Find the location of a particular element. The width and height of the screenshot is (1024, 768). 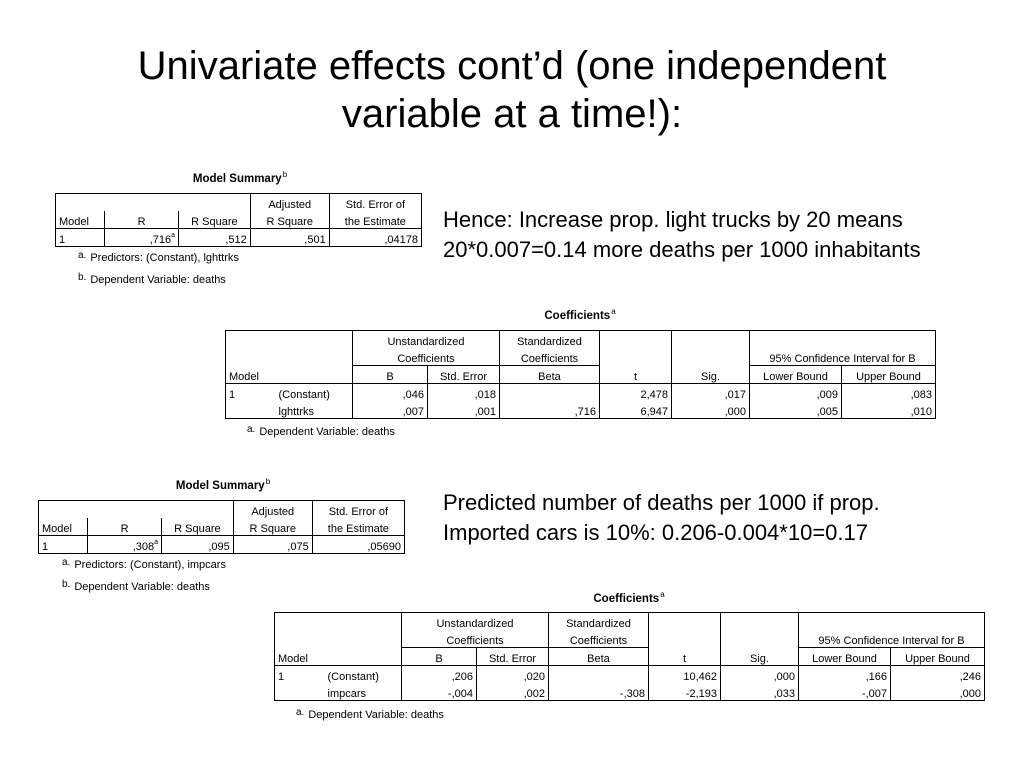

c1-footnote: a. Dependent Variable: deaths is located at coordinates (321, 431).